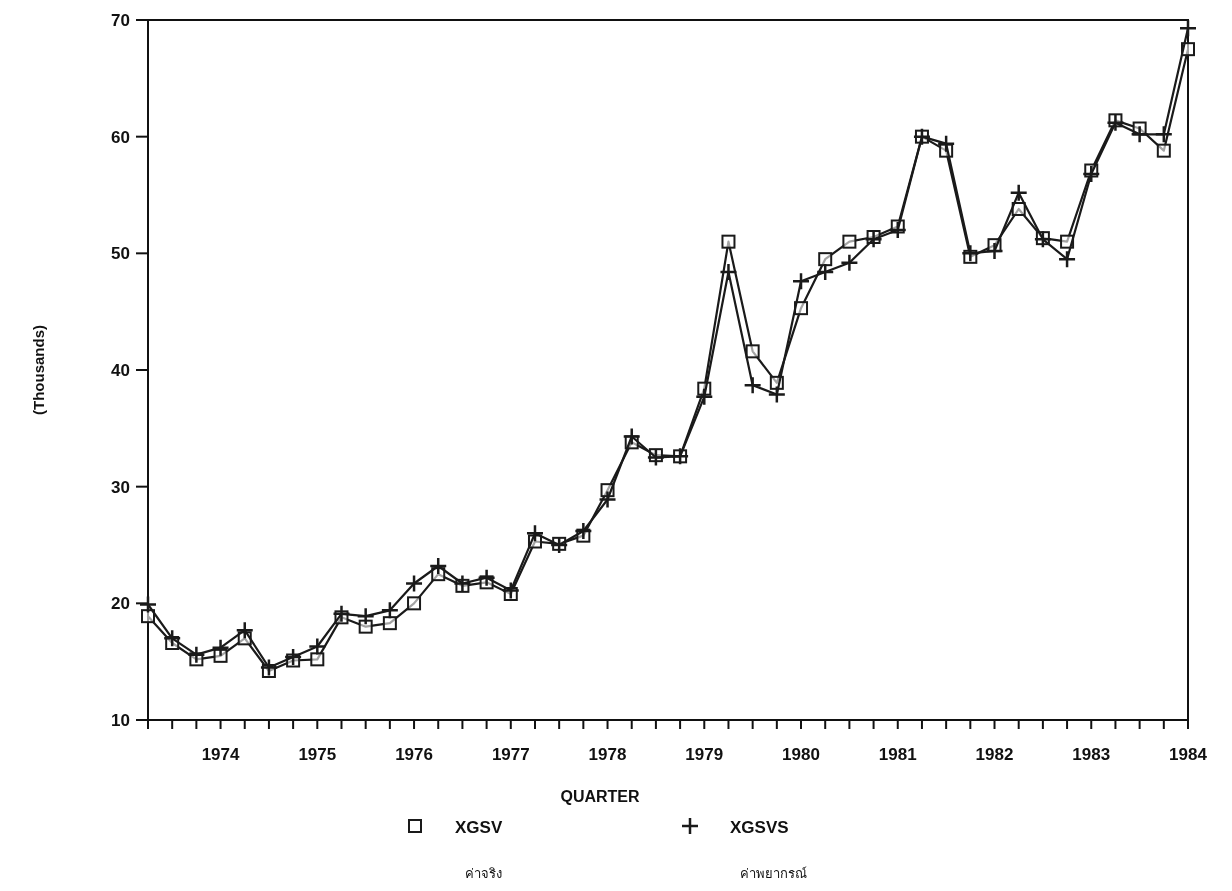  I want to click on y-tick-label: 10, so click(120, 720).